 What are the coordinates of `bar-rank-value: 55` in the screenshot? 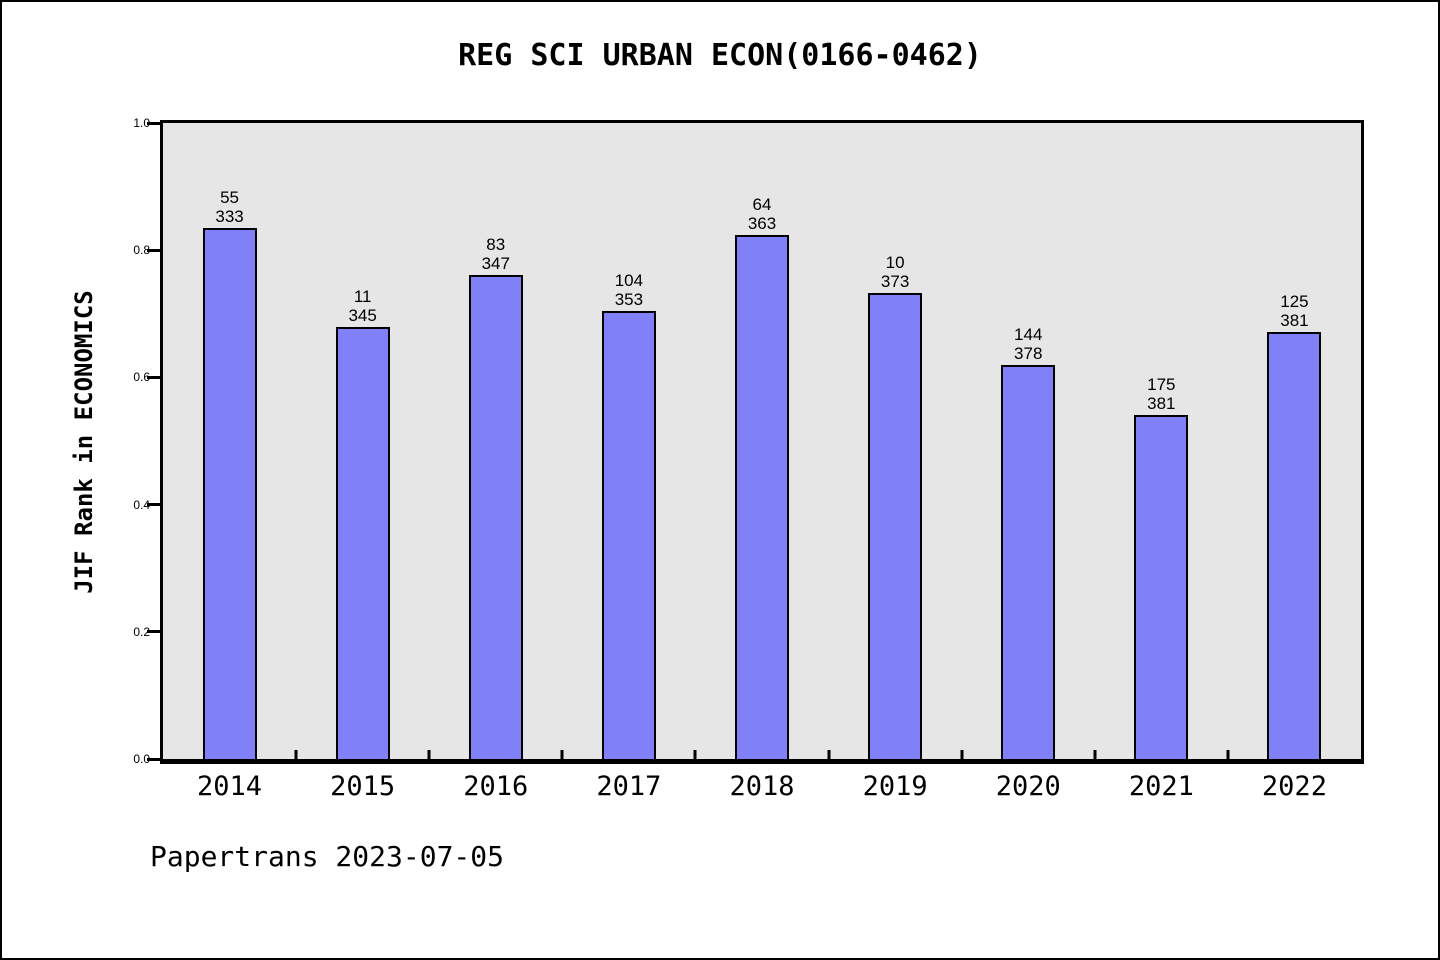 It's located at (229, 197).